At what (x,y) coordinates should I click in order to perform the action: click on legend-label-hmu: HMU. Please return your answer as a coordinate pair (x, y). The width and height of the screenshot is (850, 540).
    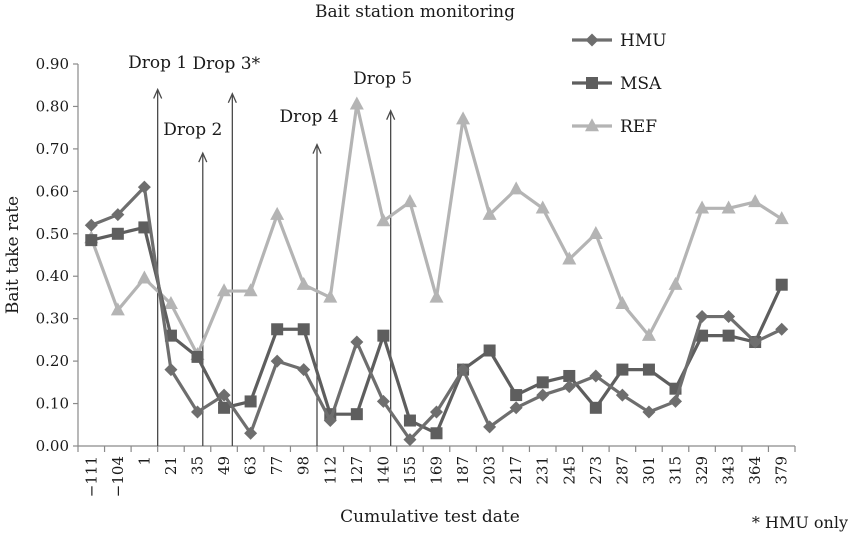
    Looking at the image, I should click on (643, 41).